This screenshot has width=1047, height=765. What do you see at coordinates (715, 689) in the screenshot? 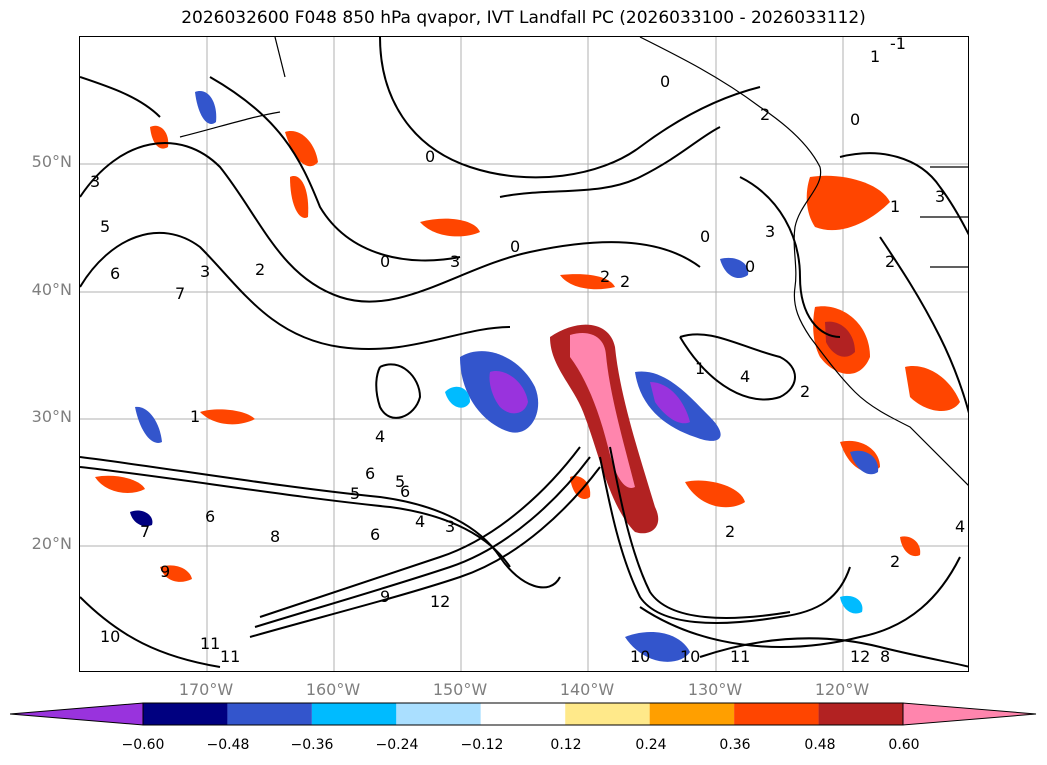
I see `lon-label-130w: 130°W` at bounding box center [715, 689].